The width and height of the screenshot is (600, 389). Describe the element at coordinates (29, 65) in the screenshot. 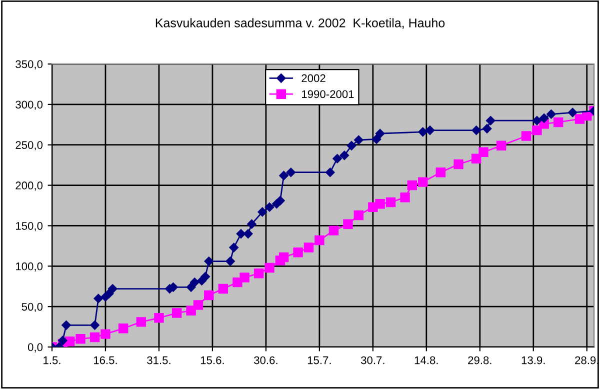

I see `y-tick-label: 350,0` at that location.